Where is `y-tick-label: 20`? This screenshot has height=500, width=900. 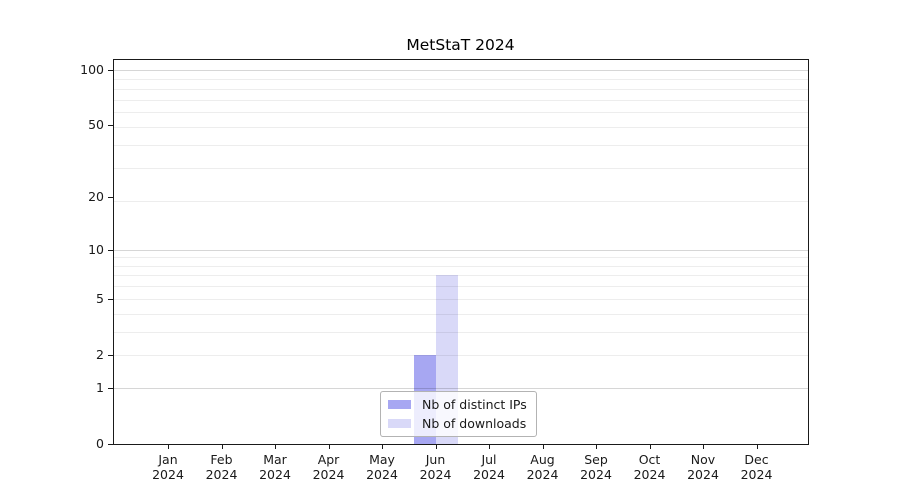 y-tick-label: 20 is located at coordinates (96, 197).